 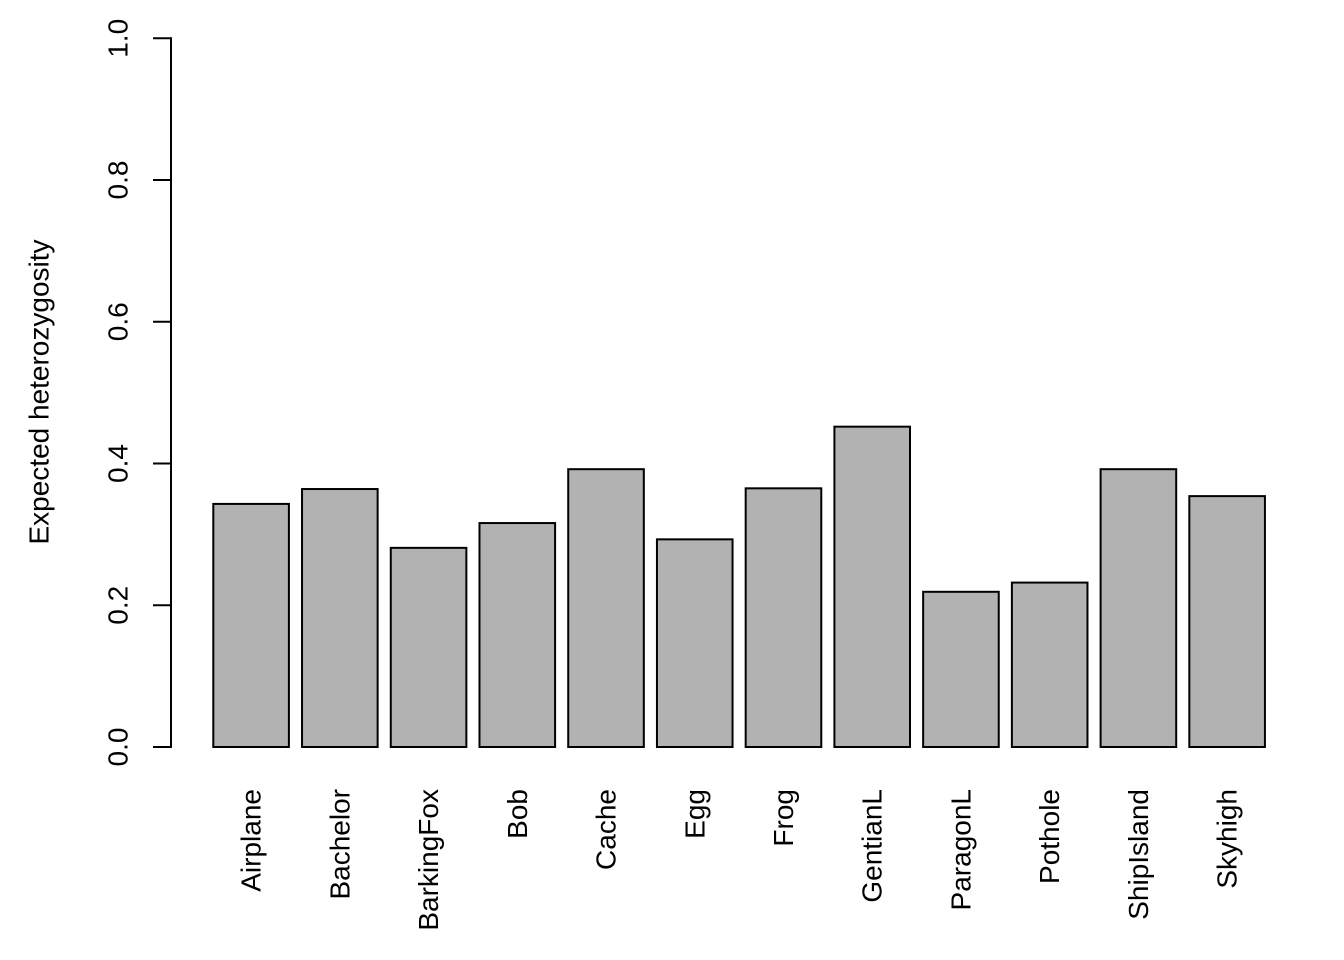 I want to click on bar-skyhigh, so click(x=1227, y=622).